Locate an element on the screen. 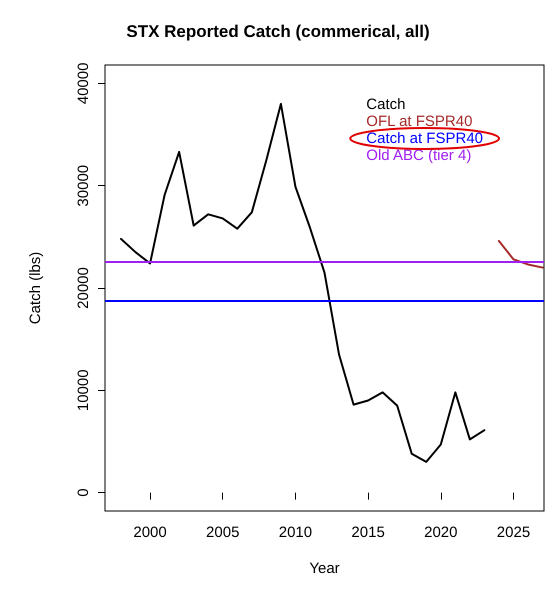  y-tick-label: 40000 is located at coordinates (83, 83).